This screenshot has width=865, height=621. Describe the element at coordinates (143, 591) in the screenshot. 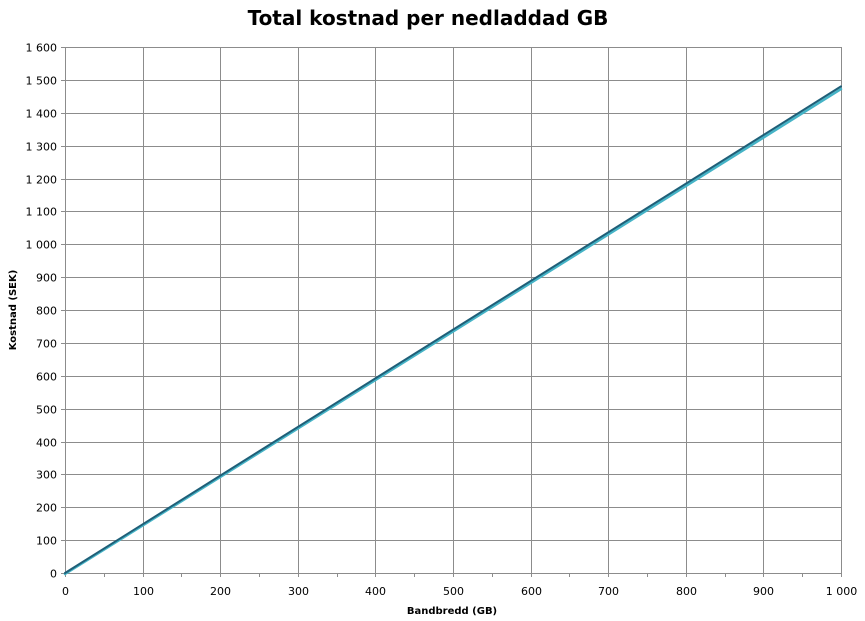

I see `x-tick-label: 100` at that location.